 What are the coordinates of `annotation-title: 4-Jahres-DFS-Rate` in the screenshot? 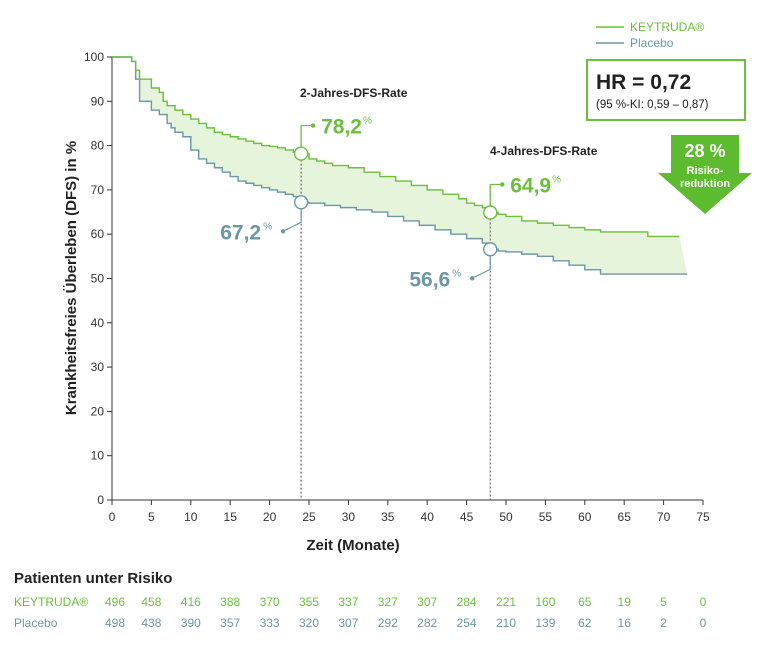 It's located at (544, 151).